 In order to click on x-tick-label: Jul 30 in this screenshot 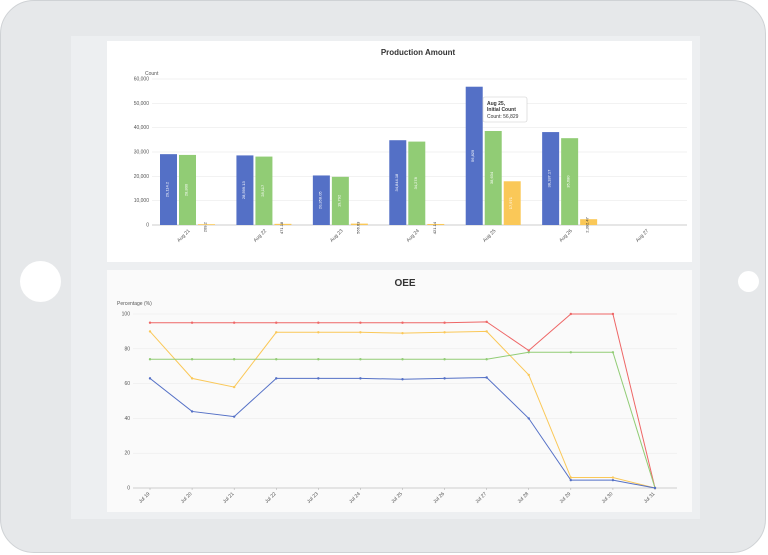, I will do `click(608, 498)`.